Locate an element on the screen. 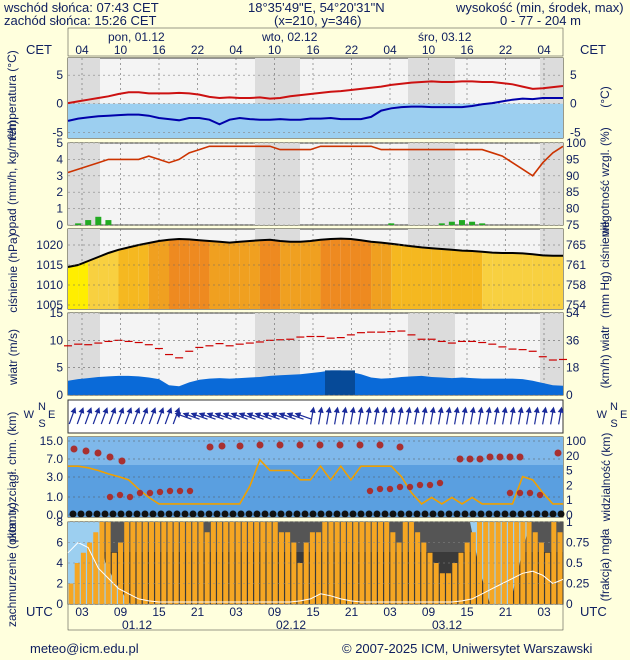  cet-tick-label: 04 is located at coordinates (82, 50).